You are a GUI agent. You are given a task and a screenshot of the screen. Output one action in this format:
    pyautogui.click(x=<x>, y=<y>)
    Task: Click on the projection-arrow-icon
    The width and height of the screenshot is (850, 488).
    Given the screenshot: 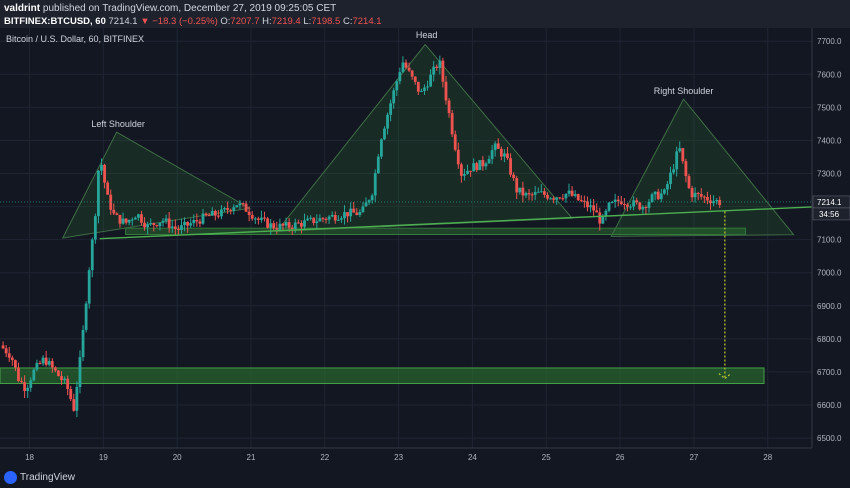 What is the action you would take?
    pyautogui.click(x=725, y=376)
    